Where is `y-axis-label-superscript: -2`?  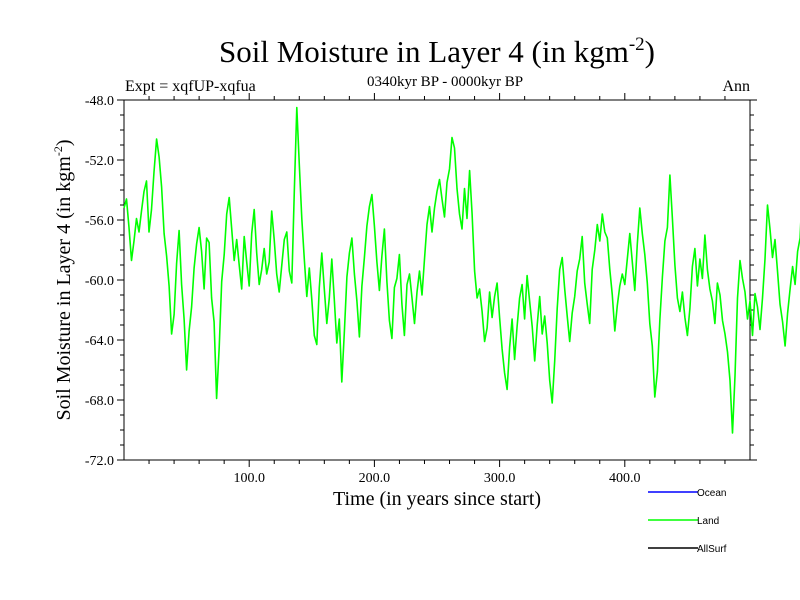 y-axis-label-superscript: -2 is located at coordinates (58, 151).